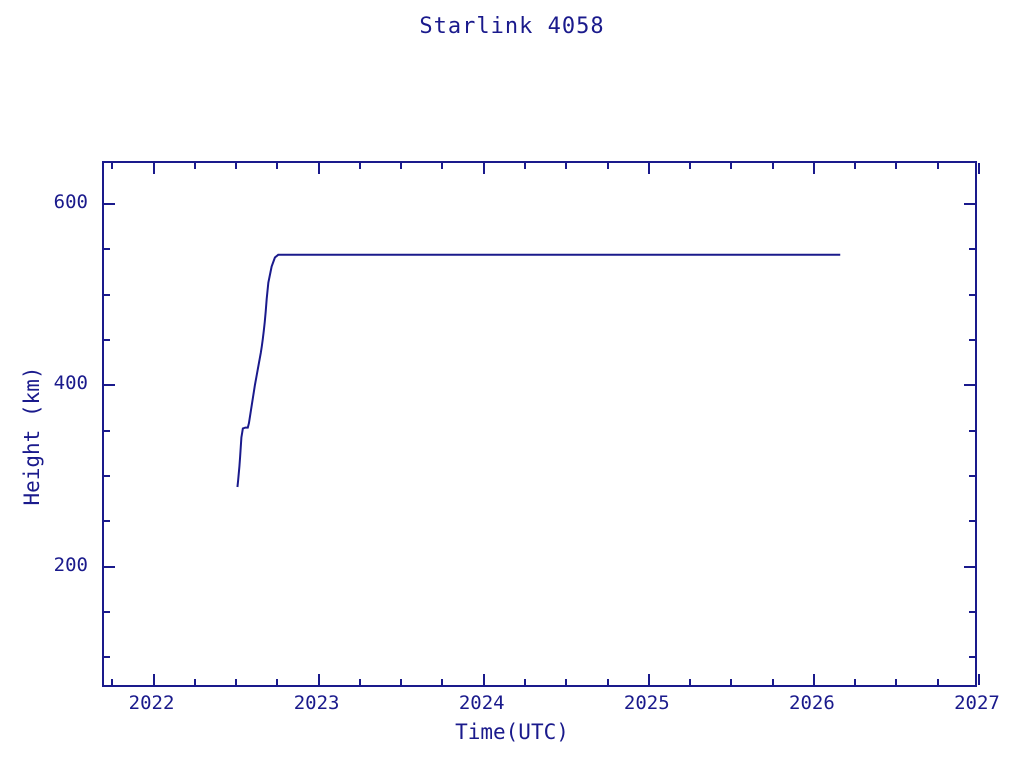  I want to click on x-axis-tick-label: 2022, so click(151, 703).